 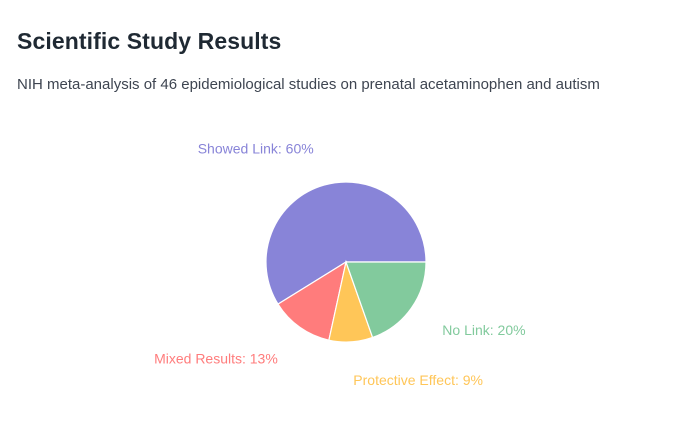 What do you see at coordinates (483, 330) in the screenshot?
I see `pie-label-no-link: No Link: 20%` at bounding box center [483, 330].